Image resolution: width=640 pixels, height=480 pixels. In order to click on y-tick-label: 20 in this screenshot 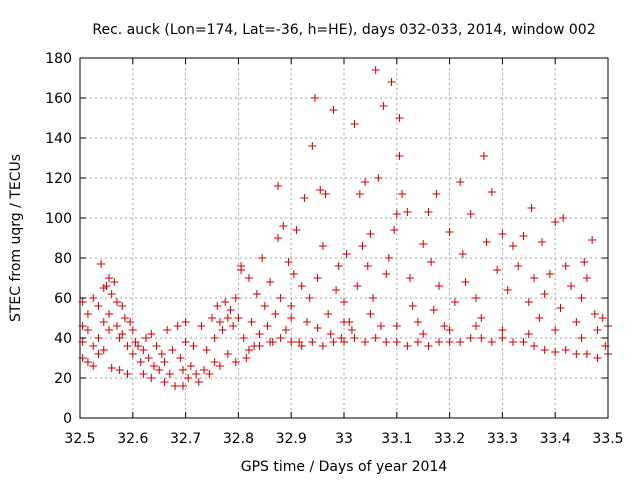, I will do `click(63, 379)`.